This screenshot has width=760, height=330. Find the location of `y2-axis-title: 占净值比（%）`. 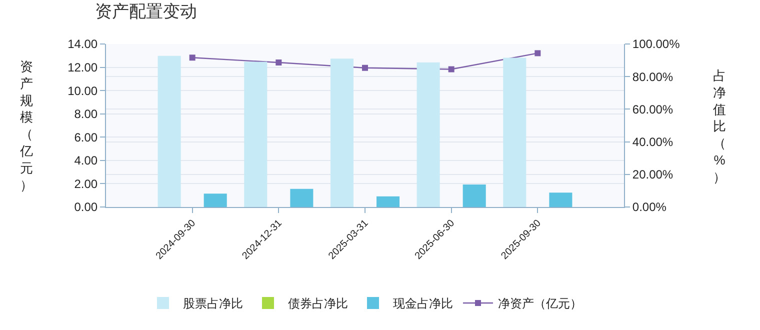

y2-axis-title: 占净值比（%） is located at coordinates (719, 126).